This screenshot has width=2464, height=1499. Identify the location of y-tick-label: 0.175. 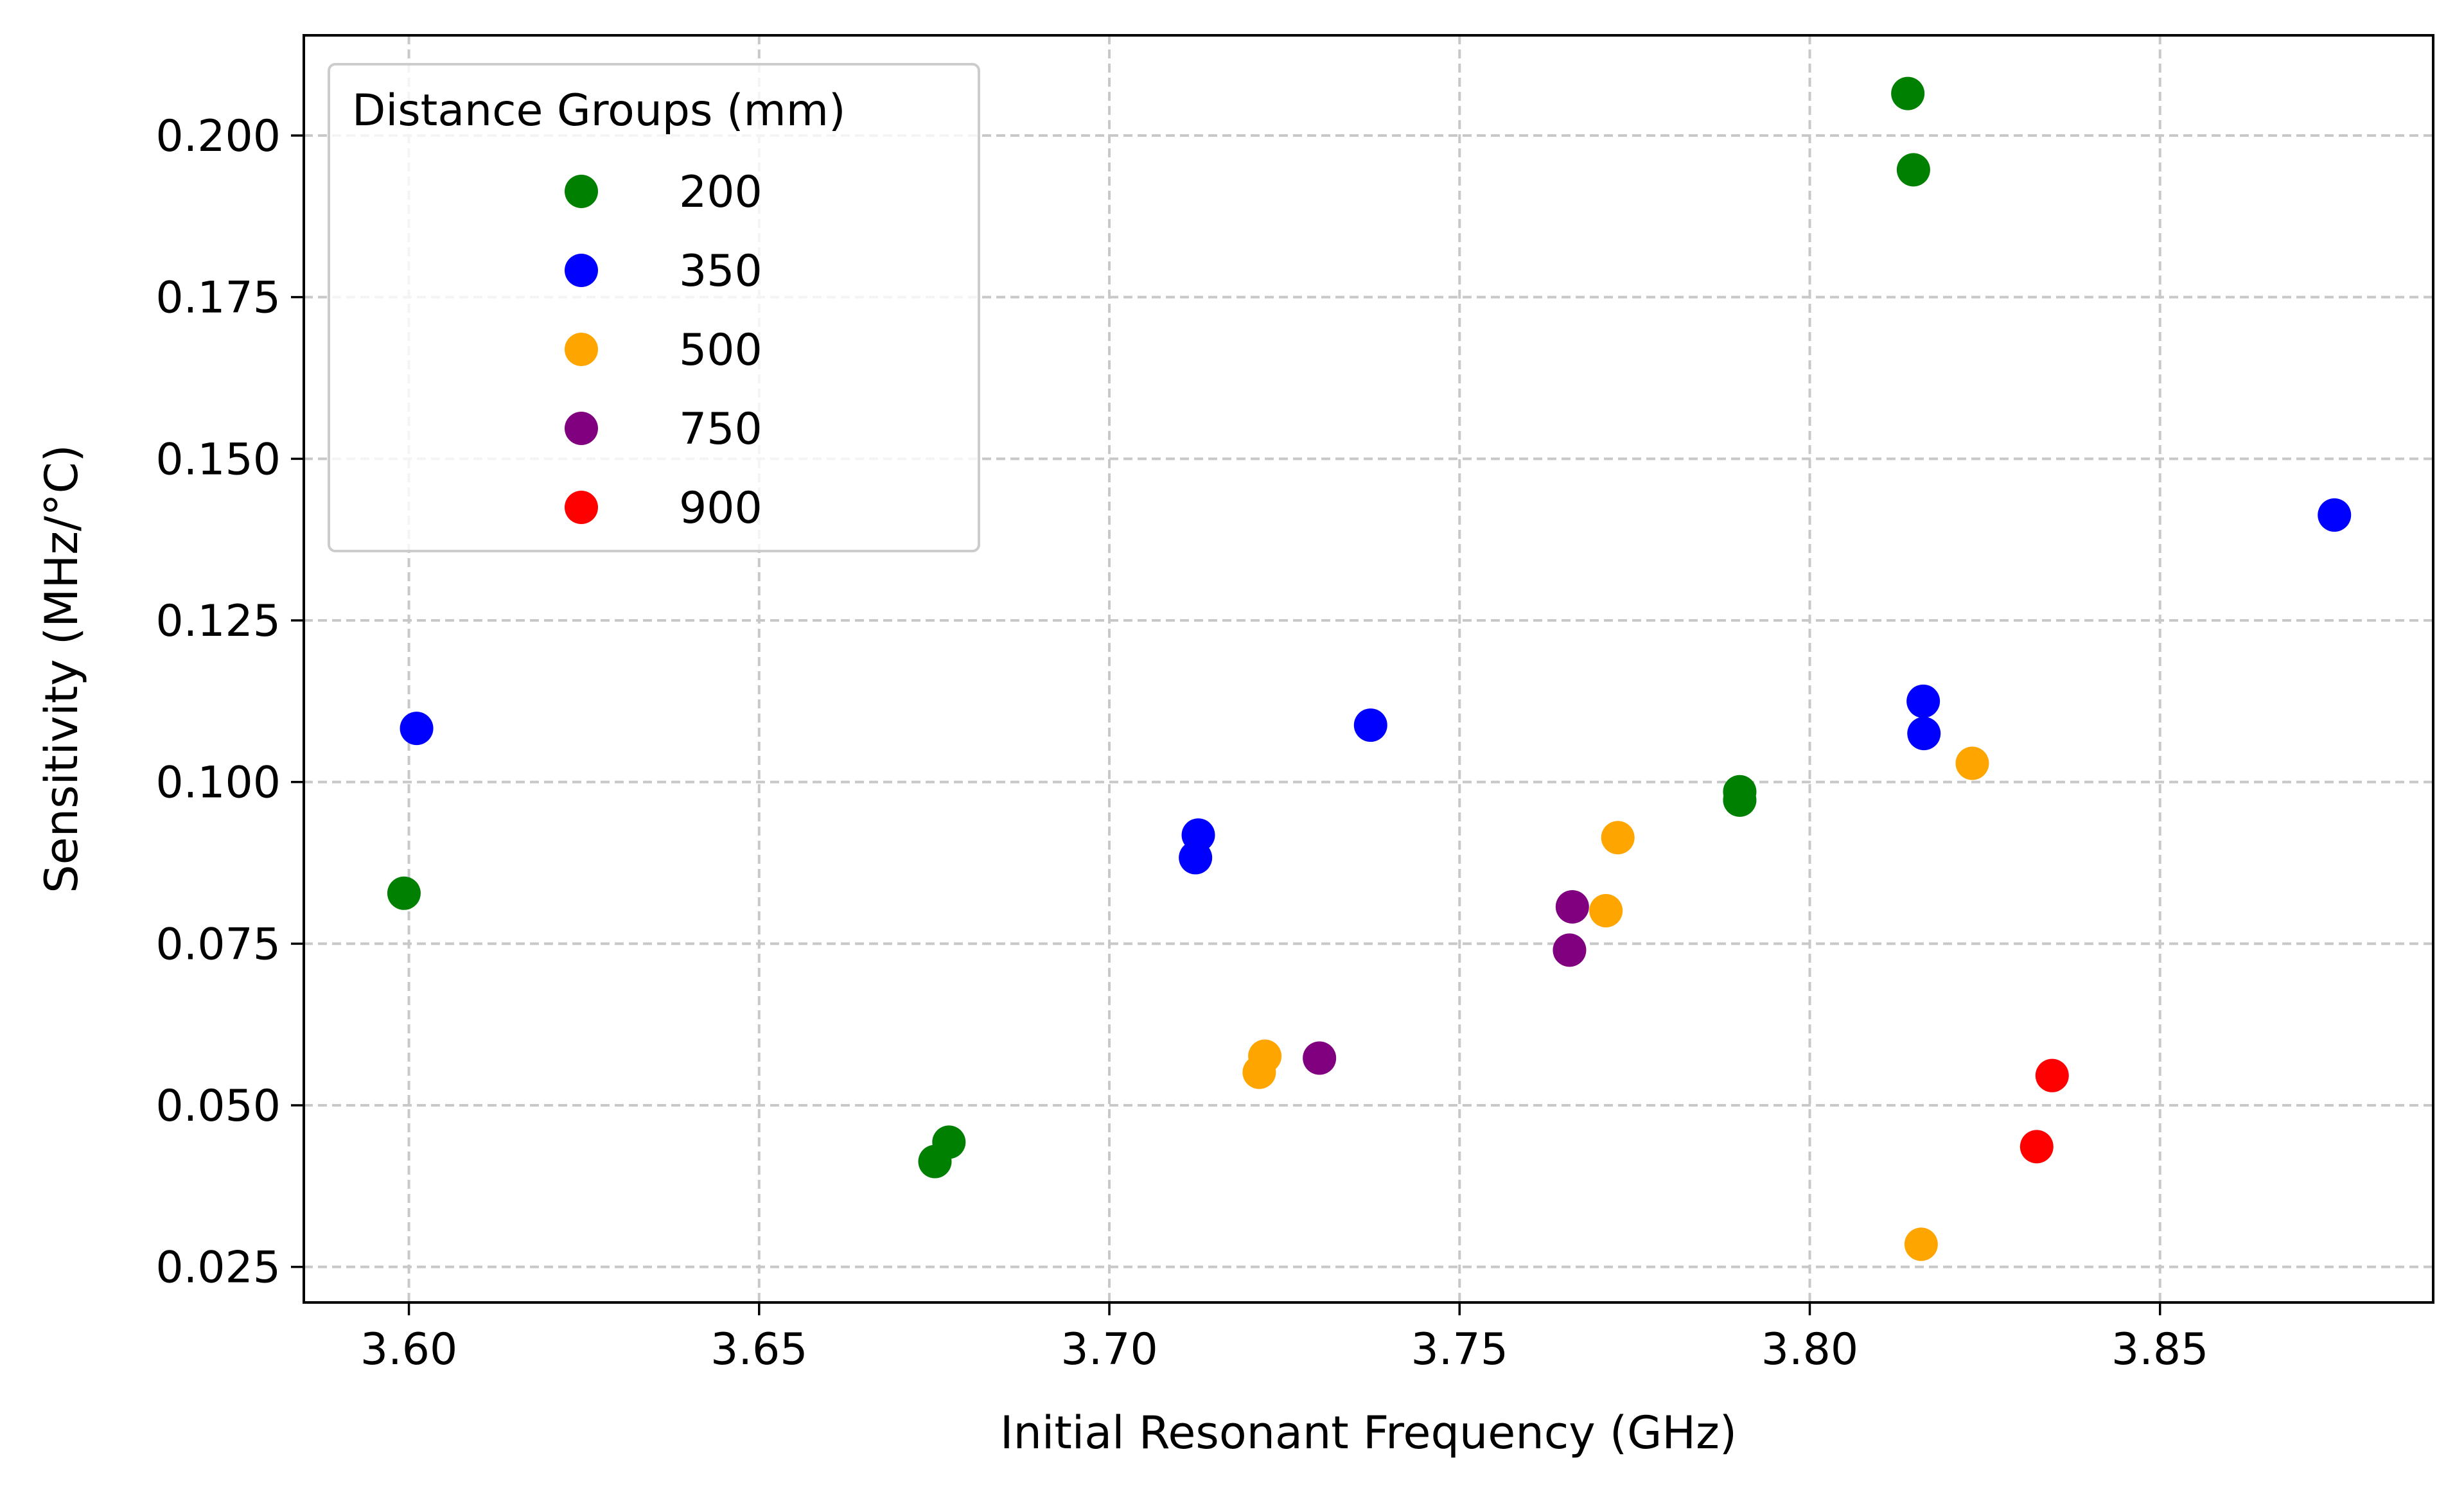
(218, 298).